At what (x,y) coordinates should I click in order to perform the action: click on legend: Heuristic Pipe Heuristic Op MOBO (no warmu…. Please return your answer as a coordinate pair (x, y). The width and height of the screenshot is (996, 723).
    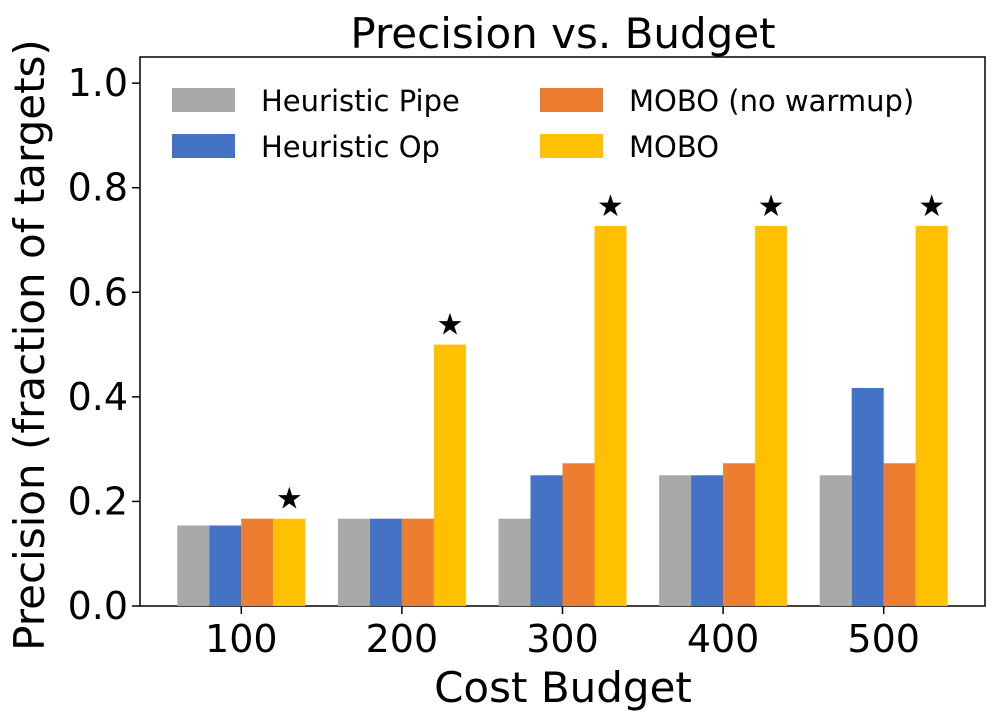
    Looking at the image, I should click on (543, 124).